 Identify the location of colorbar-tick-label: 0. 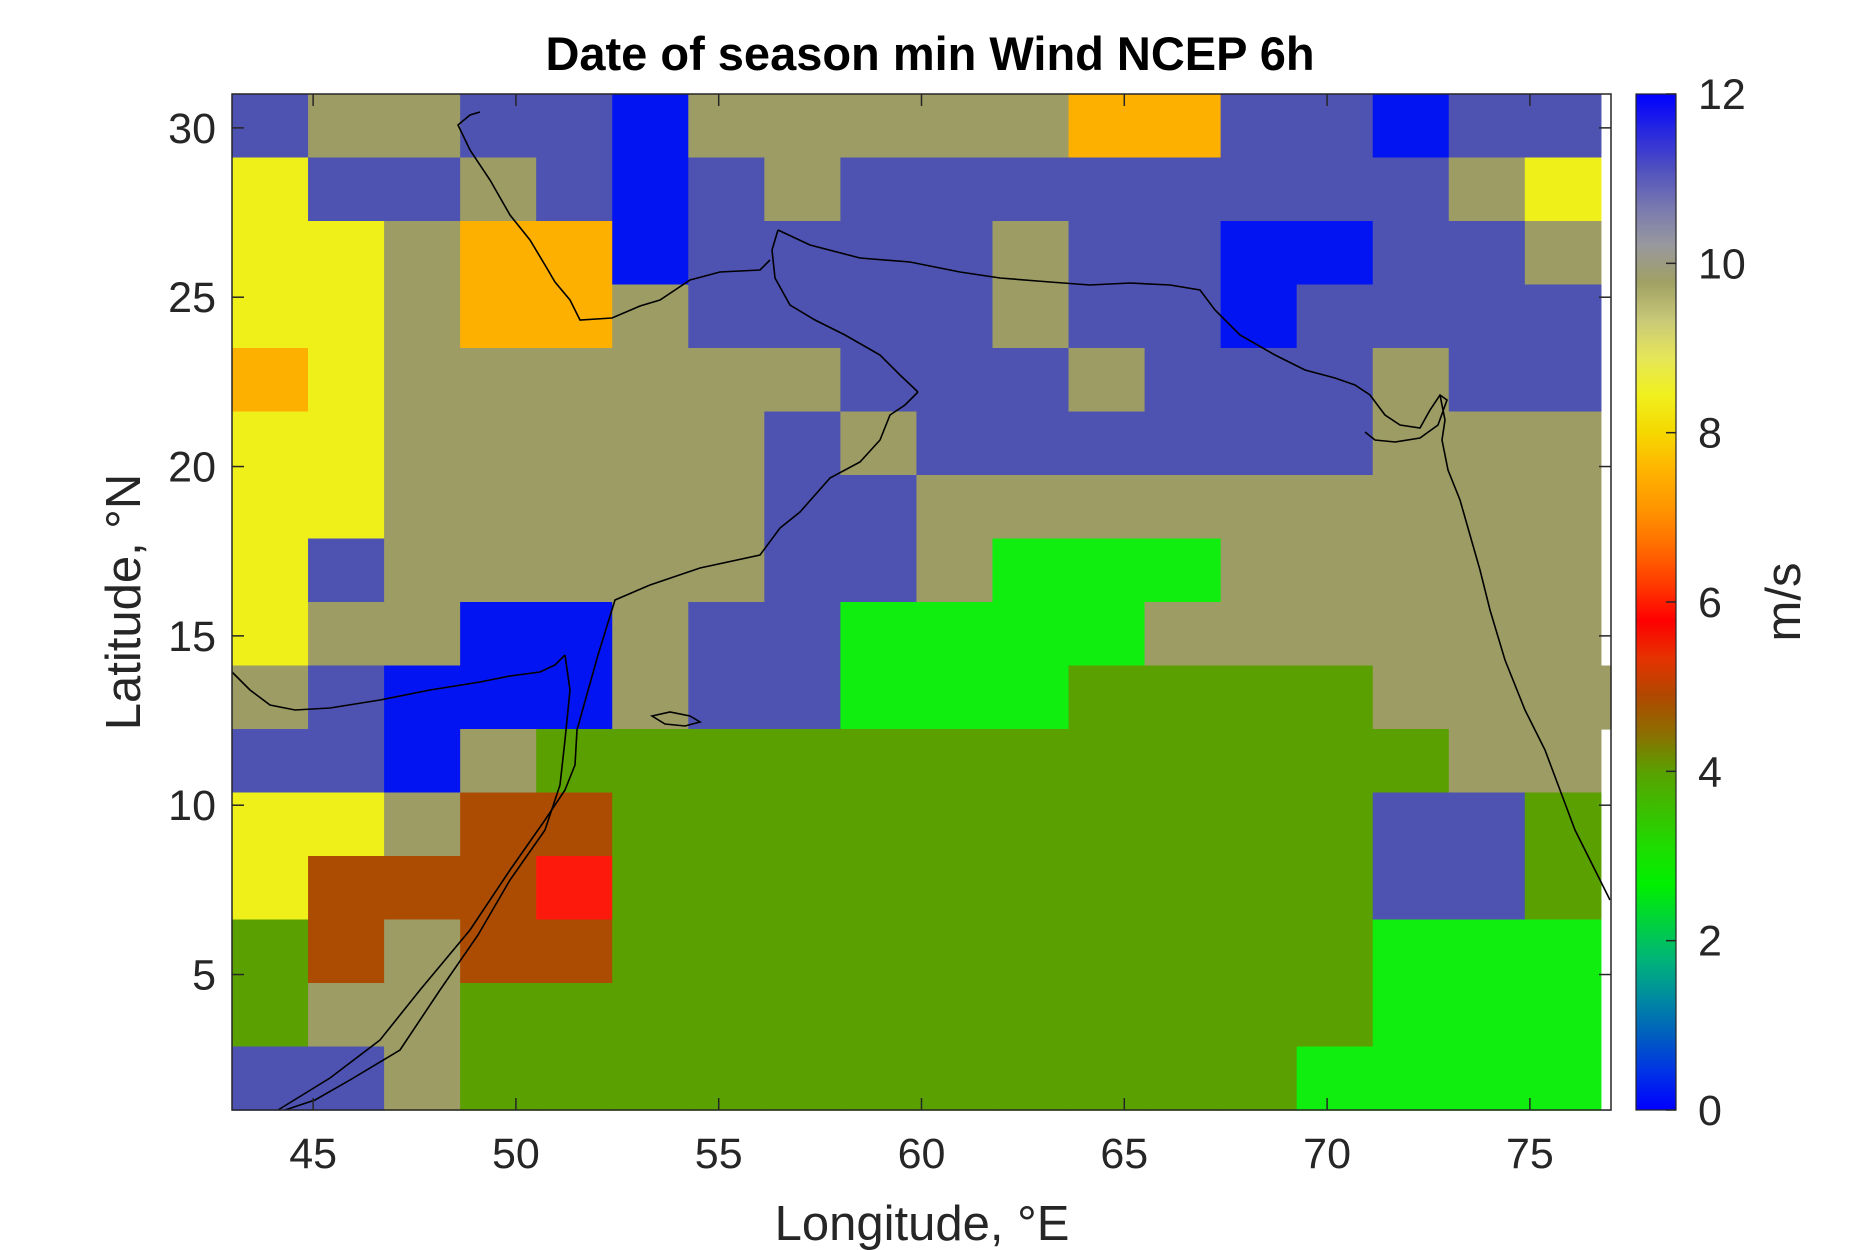
(1710, 1111).